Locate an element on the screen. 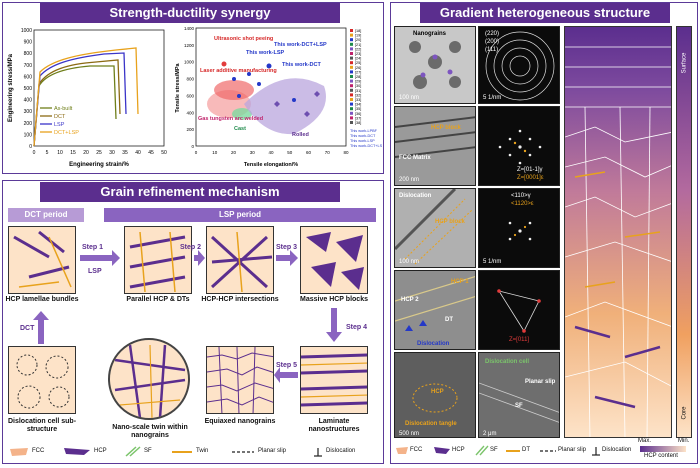  scale-9: 500 nm is located at coordinates (409, 434).